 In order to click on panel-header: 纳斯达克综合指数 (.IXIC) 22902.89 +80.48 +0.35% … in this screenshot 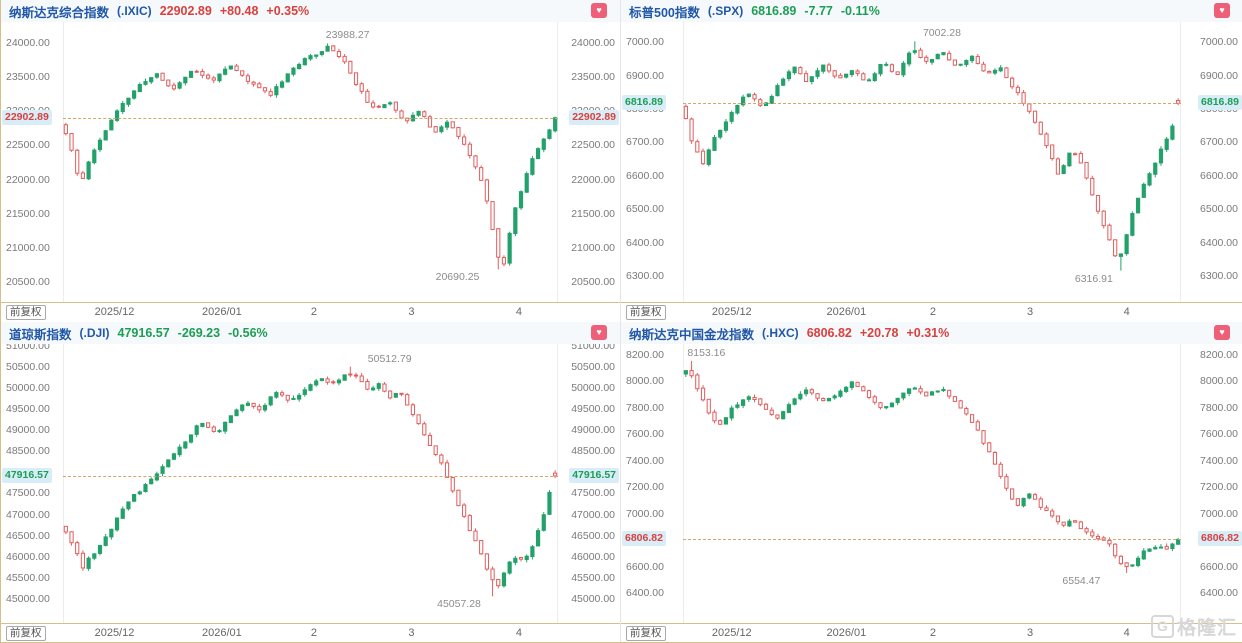, I will do `click(310, 11)`.